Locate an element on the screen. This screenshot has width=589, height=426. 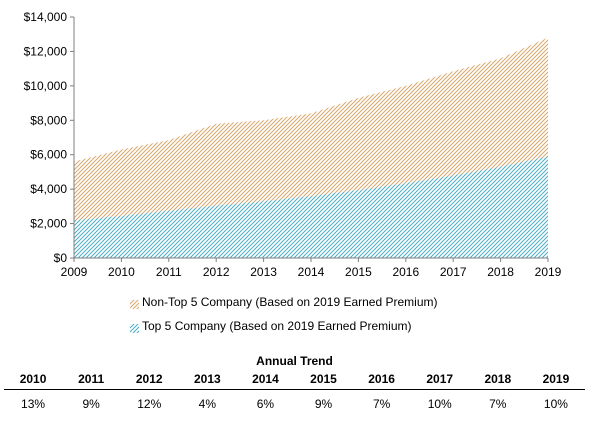
x-tick-label: 2009 is located at coordinates (74, 272).